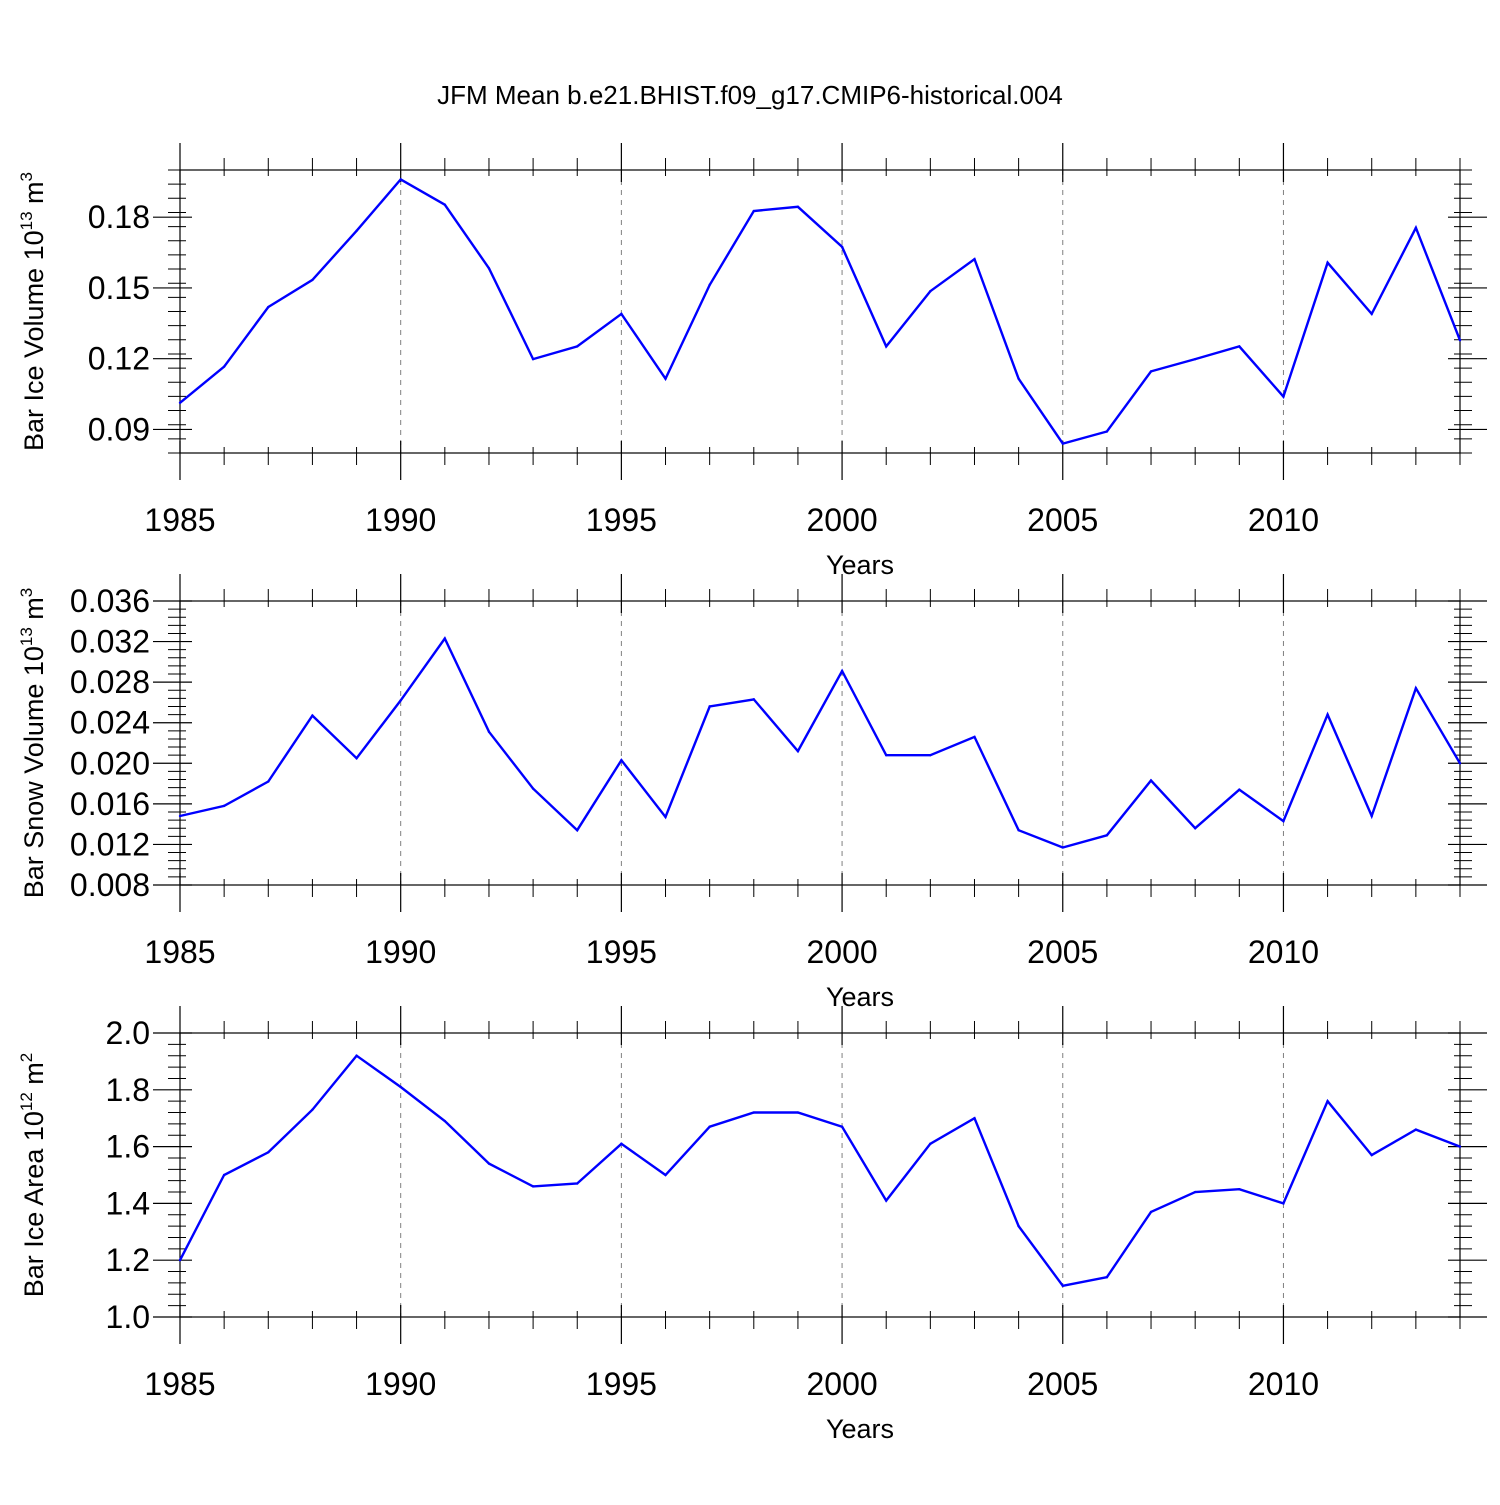 This screenshot has width=1500, height=1505. What do you see at coordinates (34, 1204) in the screenshot?
I see `y-axis-label-main: Bar Ice Area 10` at bounding box center [34, 1204].